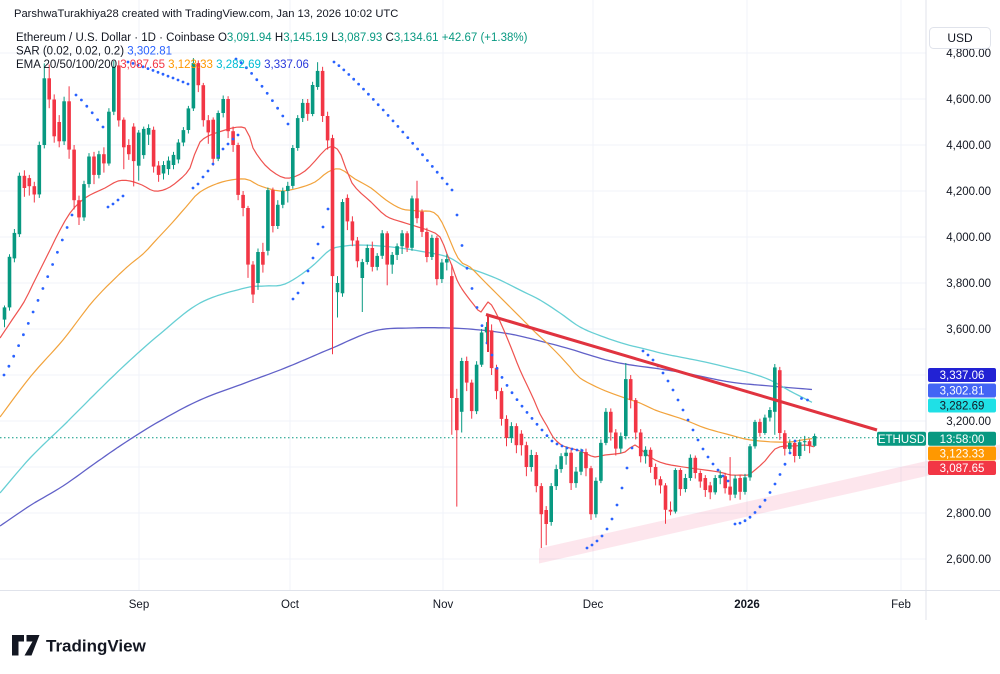  What do you see at coordinates (962, 407) in the screenshot?
I see `svg-text: 3,282.69` at bounding box center [962, 407].